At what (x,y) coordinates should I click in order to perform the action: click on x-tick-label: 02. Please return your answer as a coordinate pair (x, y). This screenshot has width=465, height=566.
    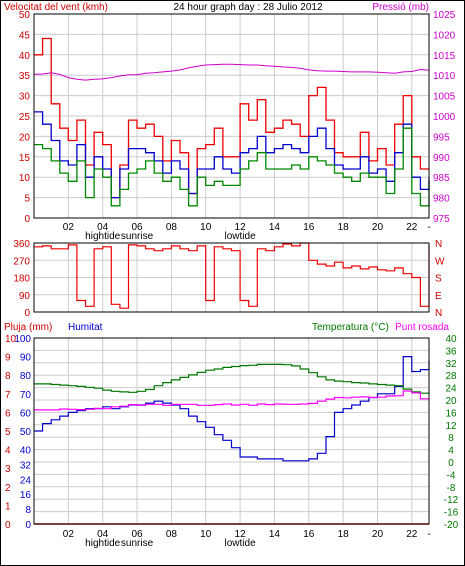
    Looking at the image, I should click on (69, 227).